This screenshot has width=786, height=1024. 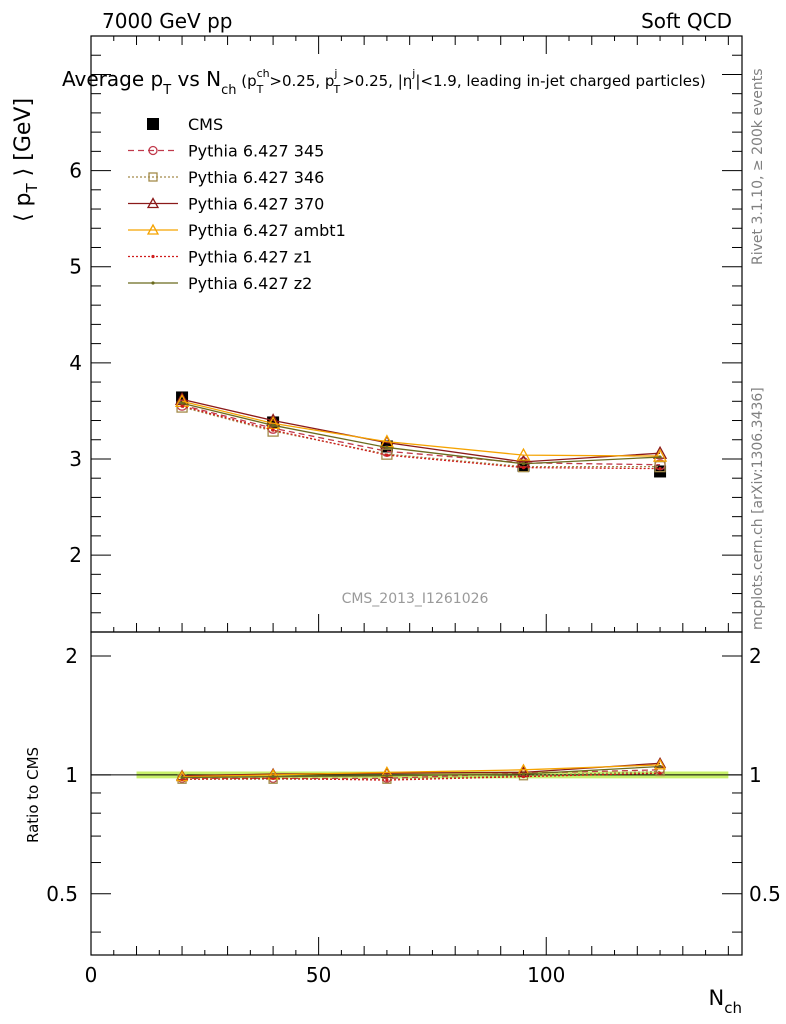 What do you see at coordinates (758, 166) in the screenshot?
I see `rivet-label: Rivet 3.1.10, ≥ 200k events` at bounding box center [758, 166].